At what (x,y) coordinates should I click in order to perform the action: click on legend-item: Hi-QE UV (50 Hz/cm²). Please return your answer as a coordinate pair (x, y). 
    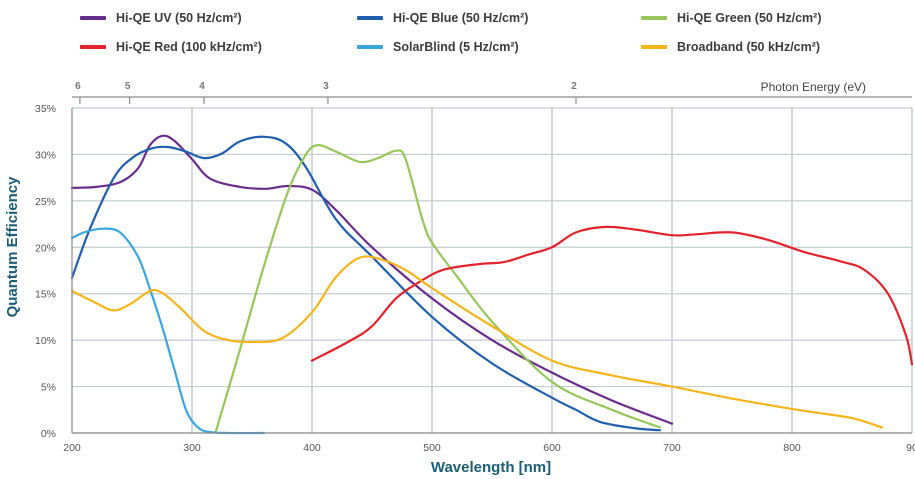
    Looking at the image, I should click on (161, 18).